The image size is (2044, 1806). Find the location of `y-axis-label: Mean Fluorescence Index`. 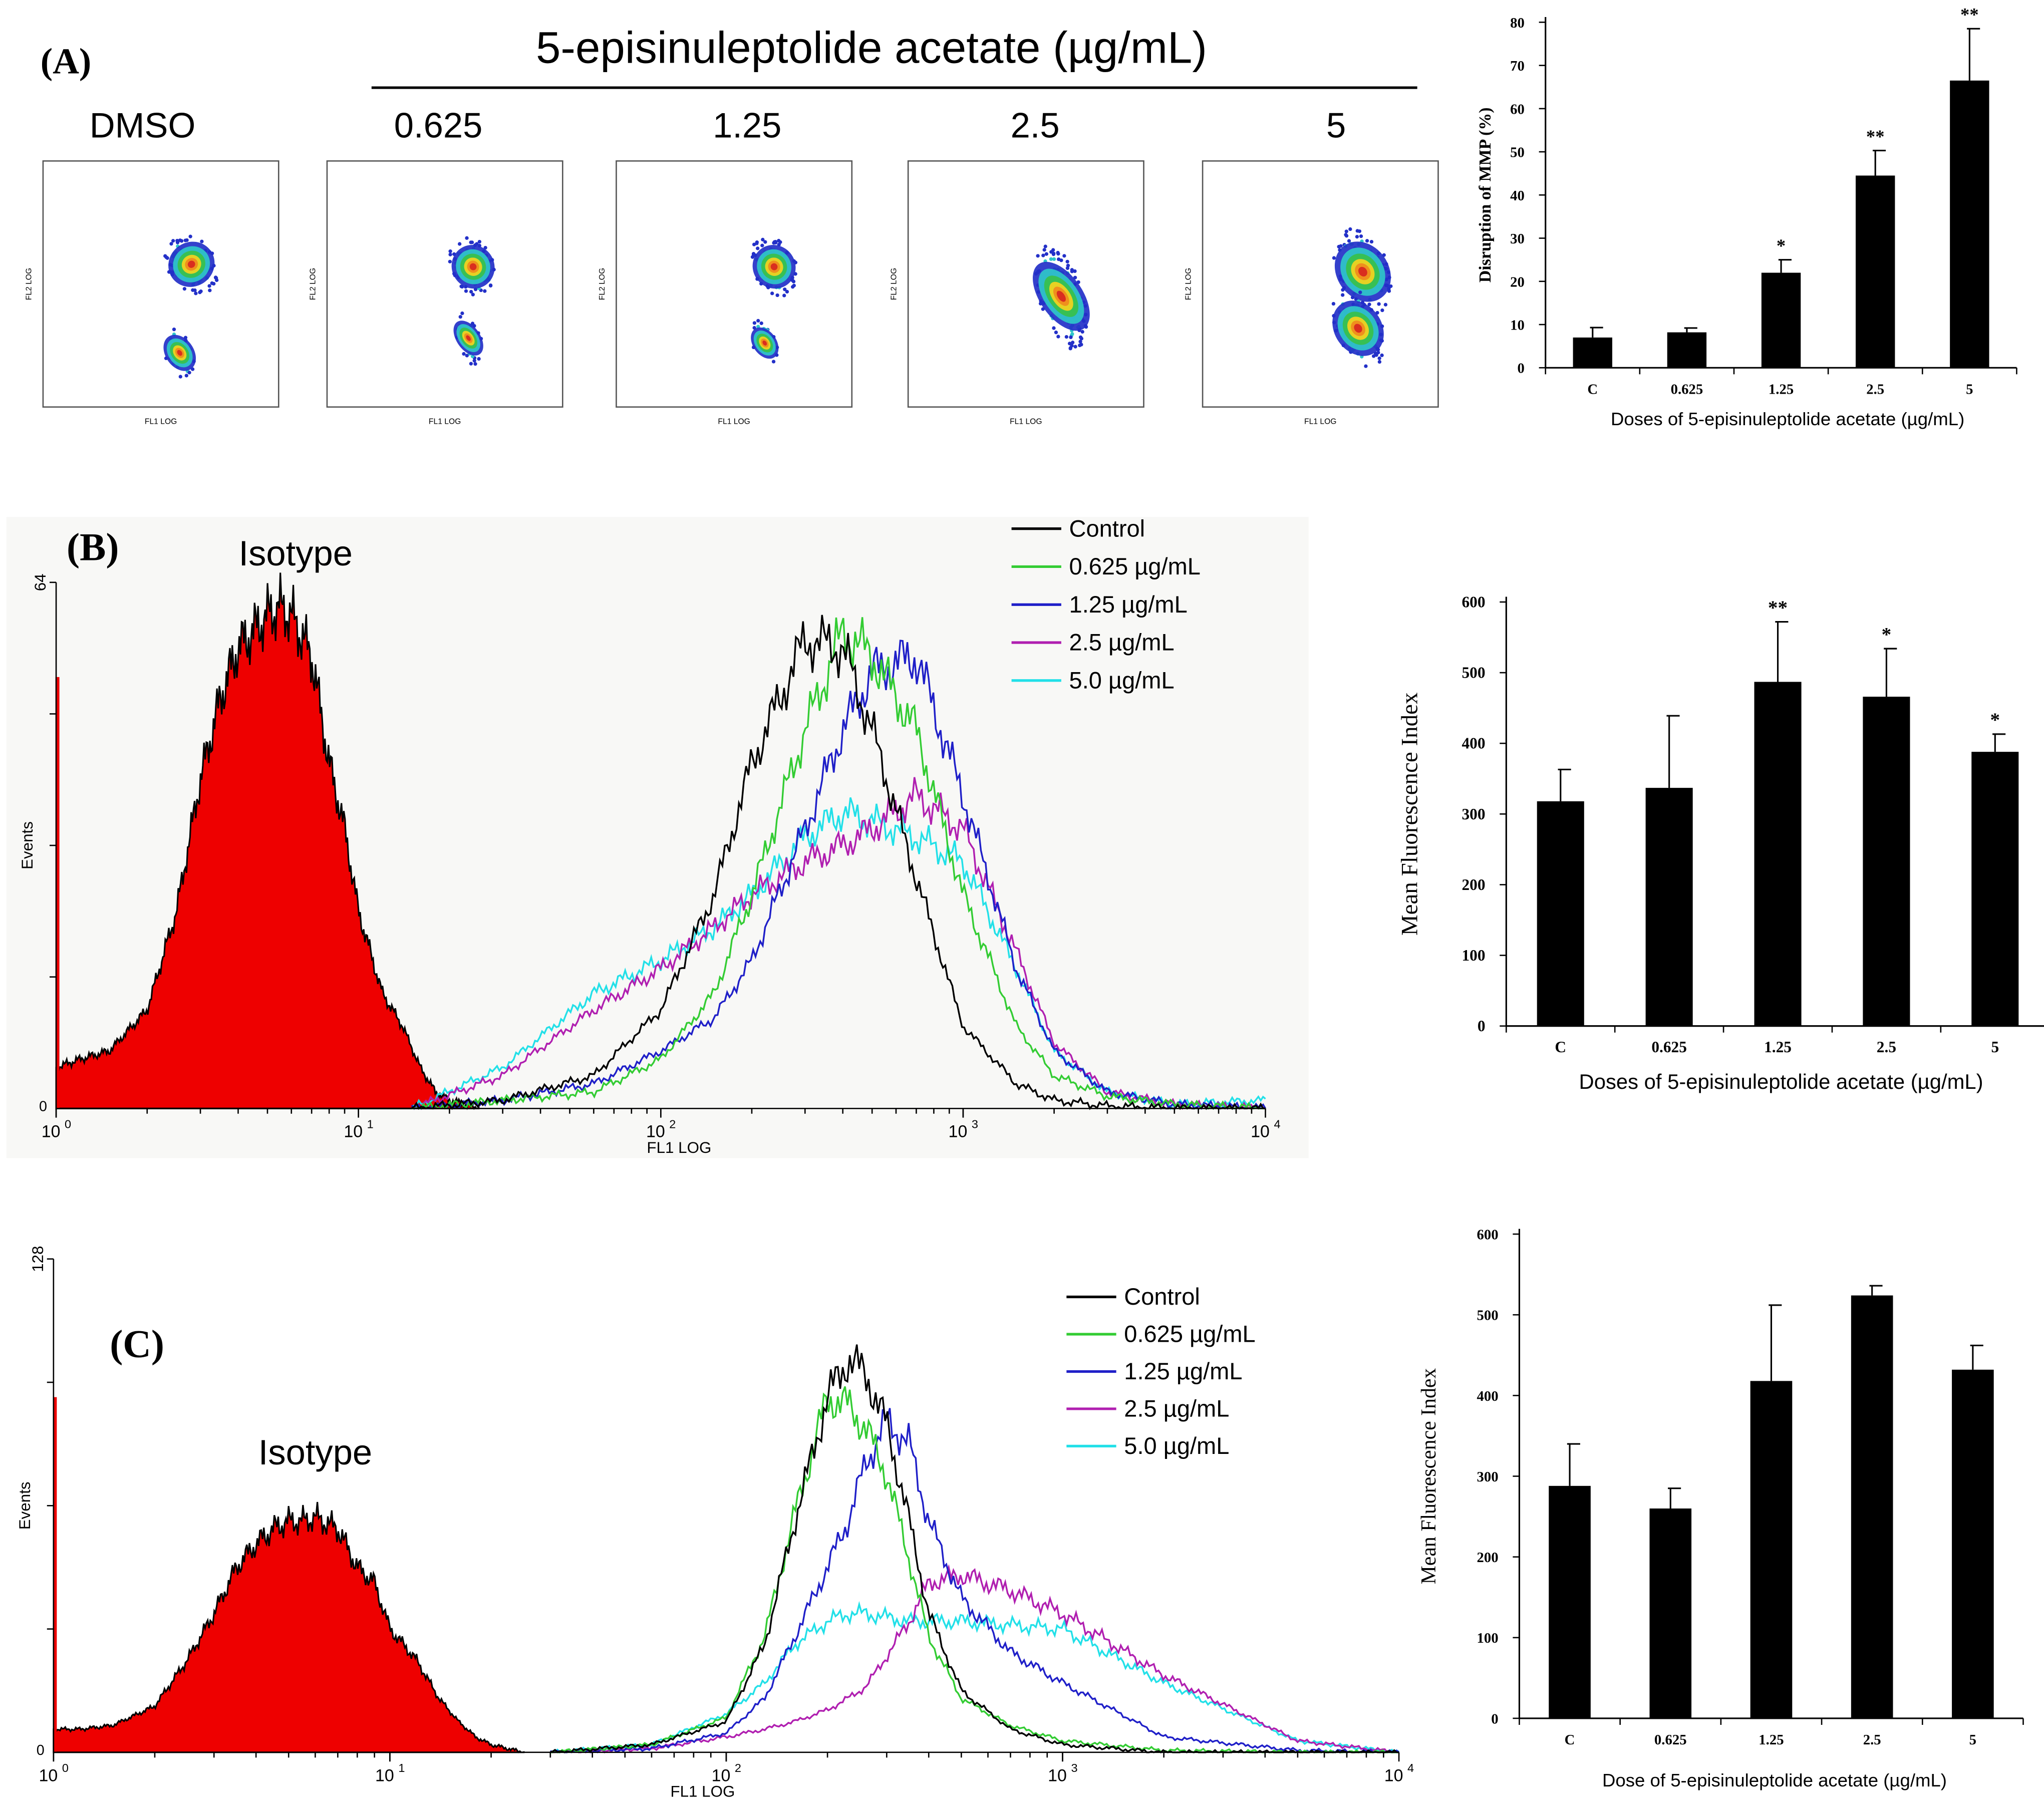

y-axis-label: Mean Fluorescence Index is located at coordinates (1428, 1476).